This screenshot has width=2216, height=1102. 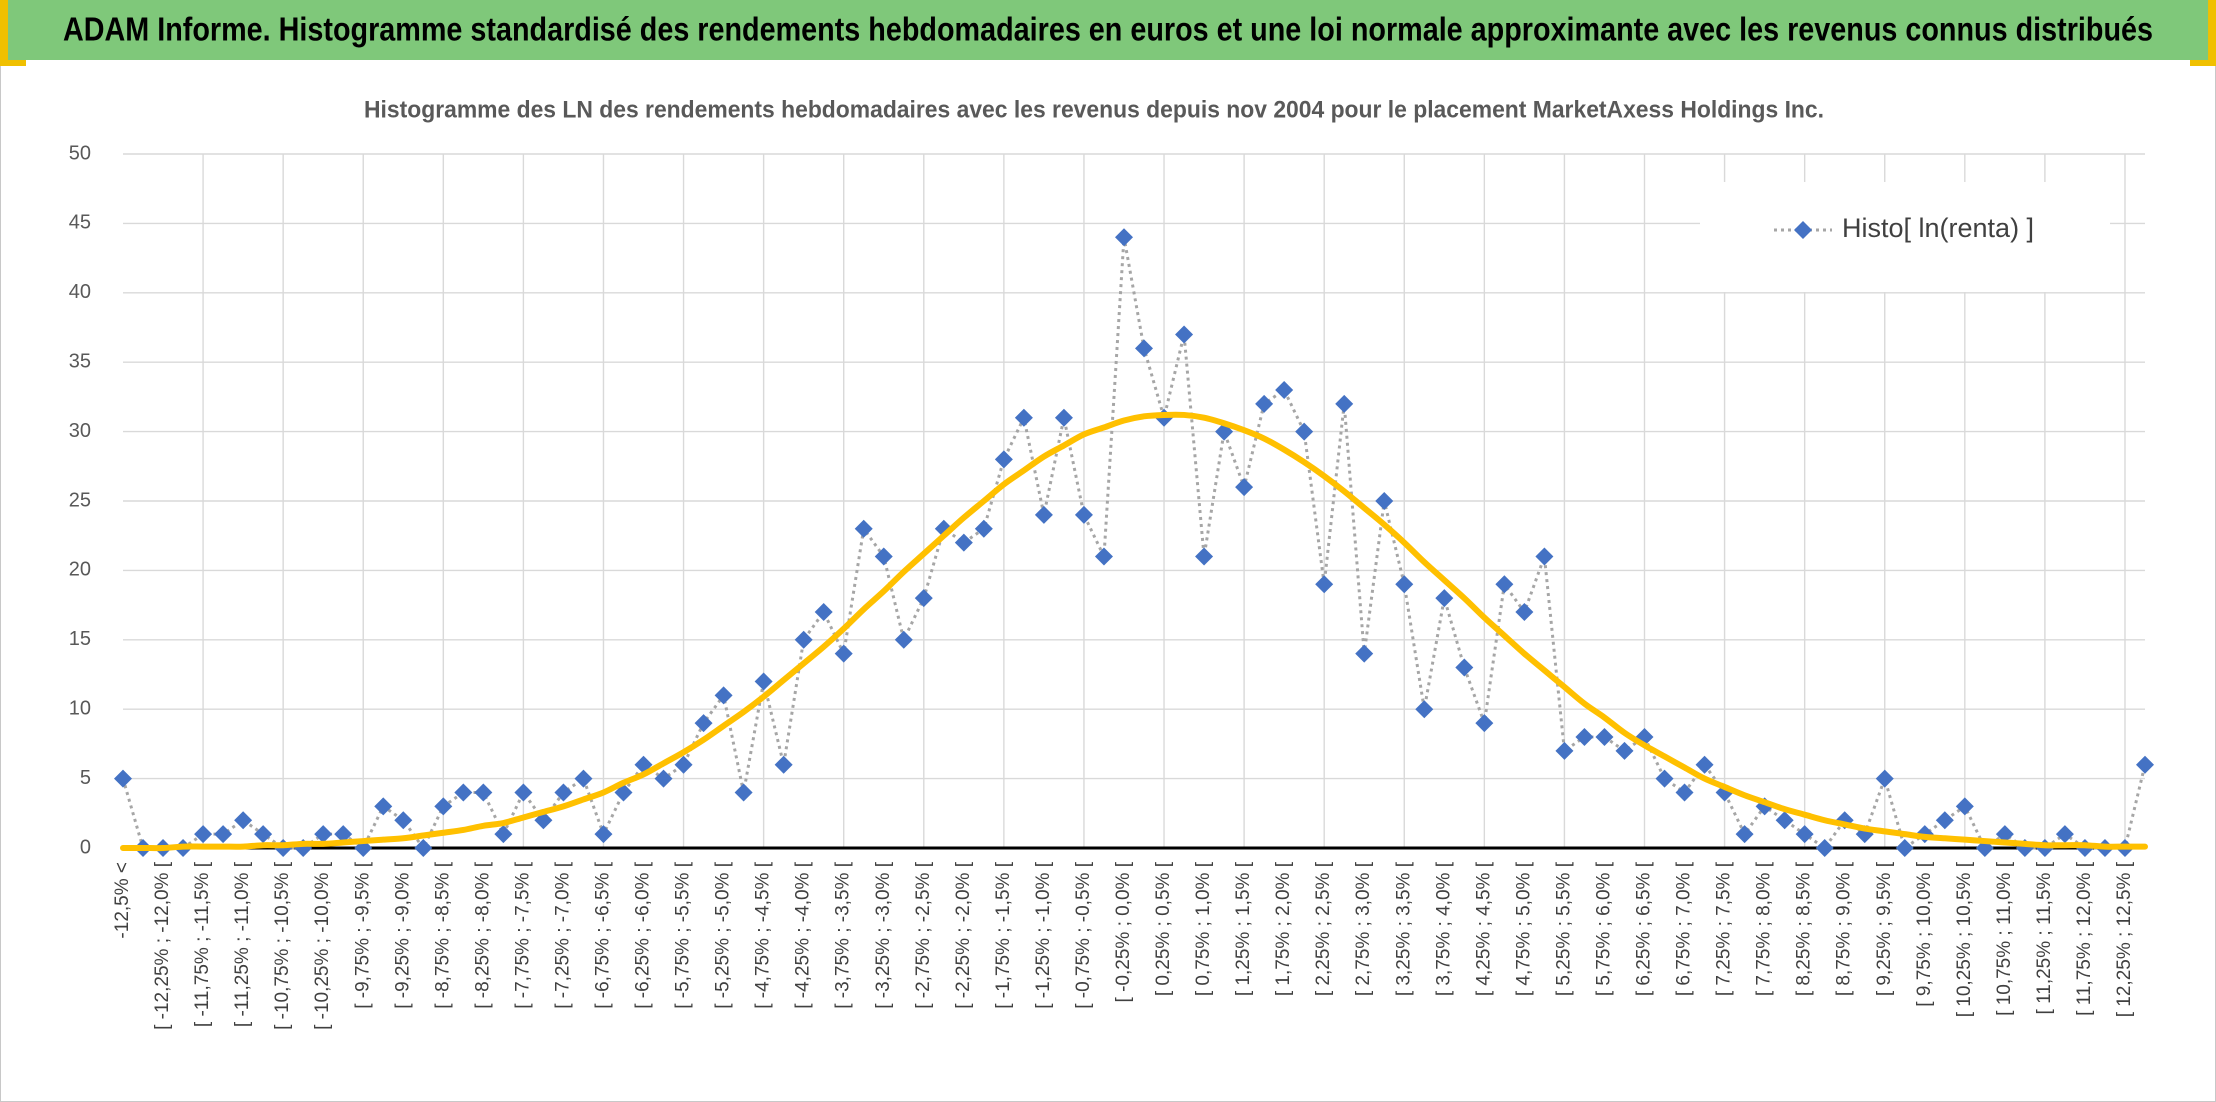 I want to click on y-tick-label: 5, so click(x=85, y=778).